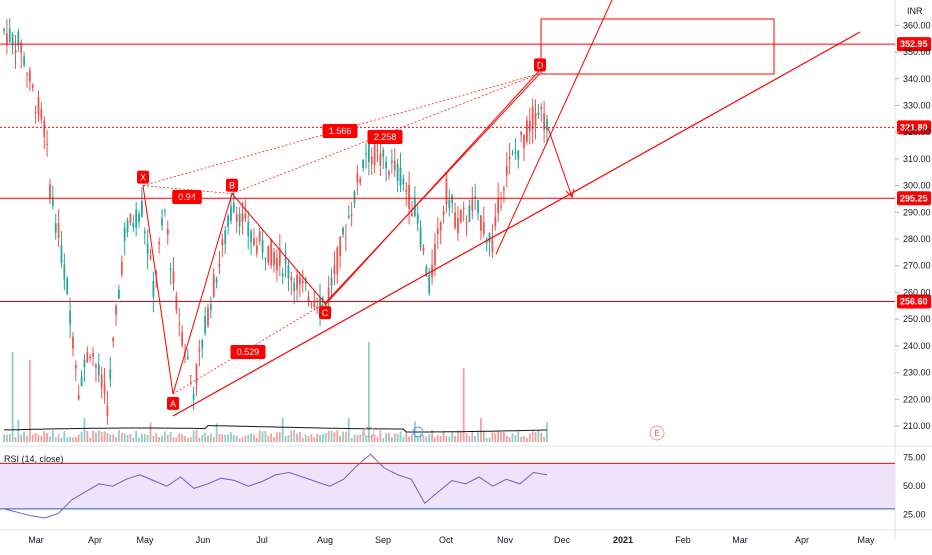 Image resolution: width=932 pixels, height=555 pixels. I want to click on rsi-pane: 75.00 50.00 25.00, so click(463, 486).